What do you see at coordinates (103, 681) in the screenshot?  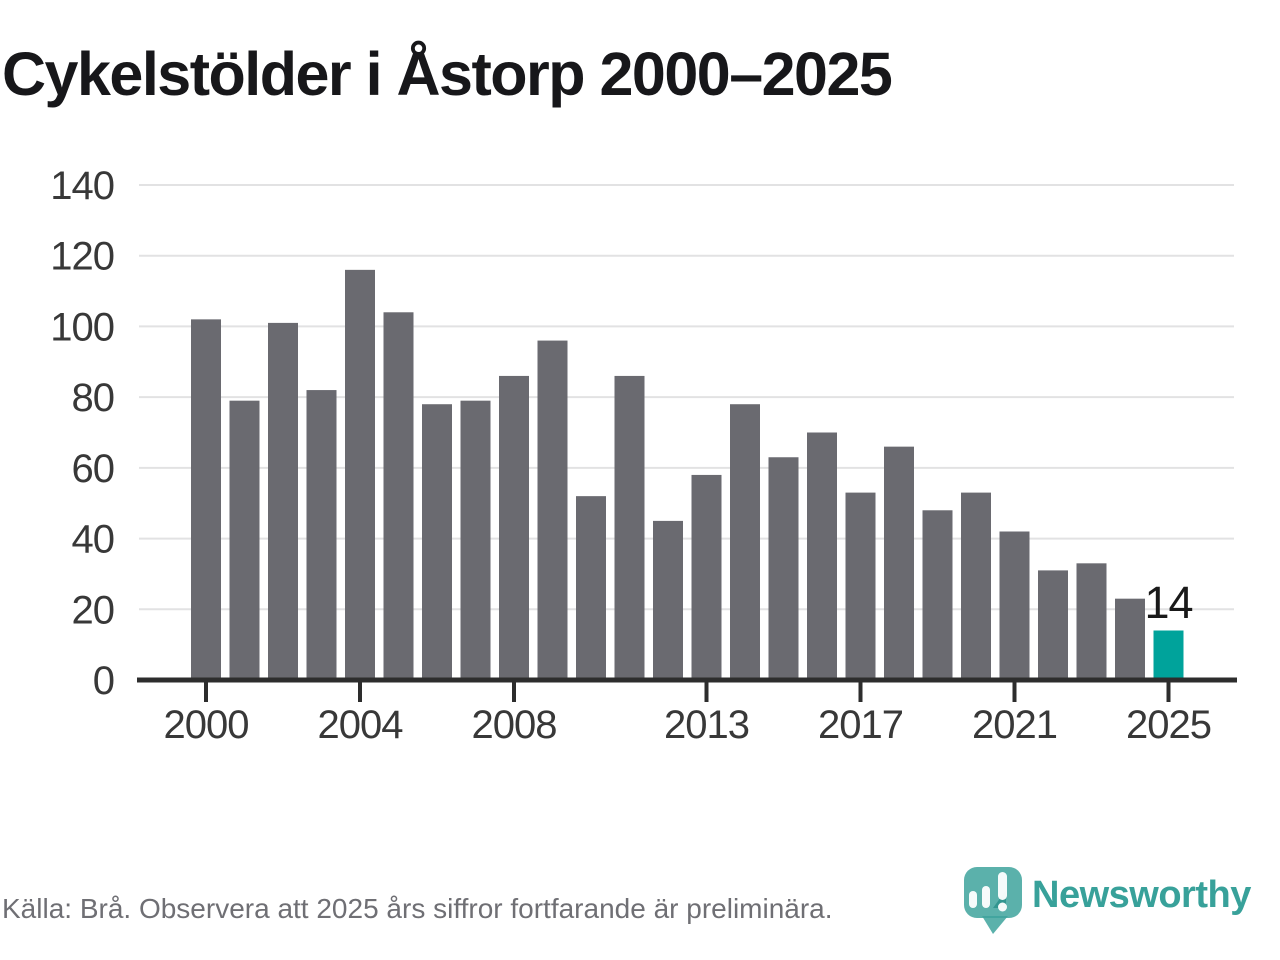 I see `y-tick-label: 0` at bounding box center [103, 681].